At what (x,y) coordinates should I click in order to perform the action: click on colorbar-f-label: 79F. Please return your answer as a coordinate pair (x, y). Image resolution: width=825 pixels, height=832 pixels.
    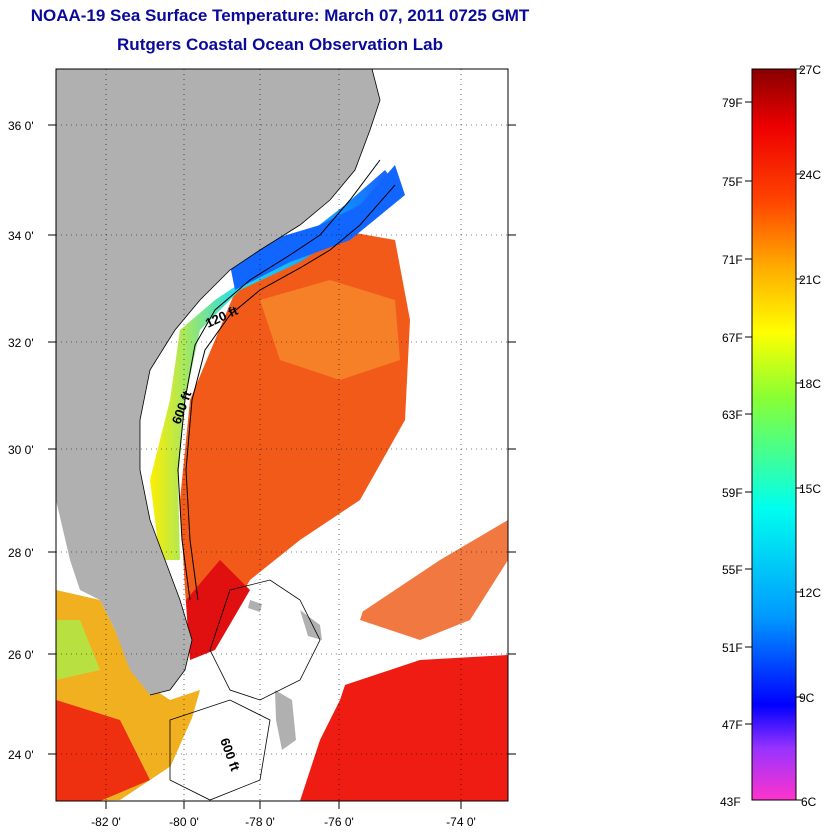
    Looking at the image, I should click on (732, 103).